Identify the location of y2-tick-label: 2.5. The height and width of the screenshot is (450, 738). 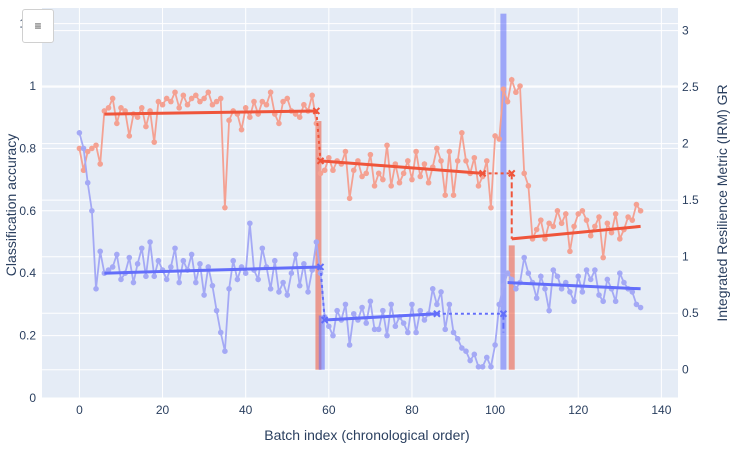
(690, 87).